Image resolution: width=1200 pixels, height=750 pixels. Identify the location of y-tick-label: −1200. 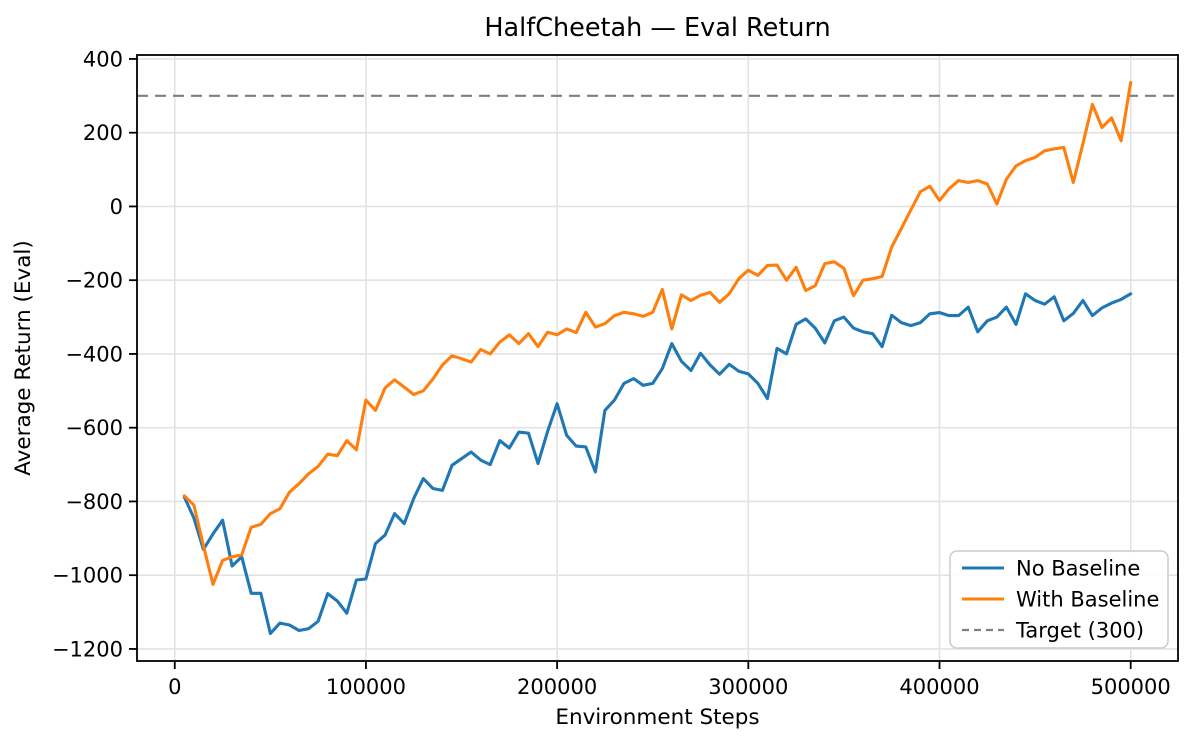
(87, 649).